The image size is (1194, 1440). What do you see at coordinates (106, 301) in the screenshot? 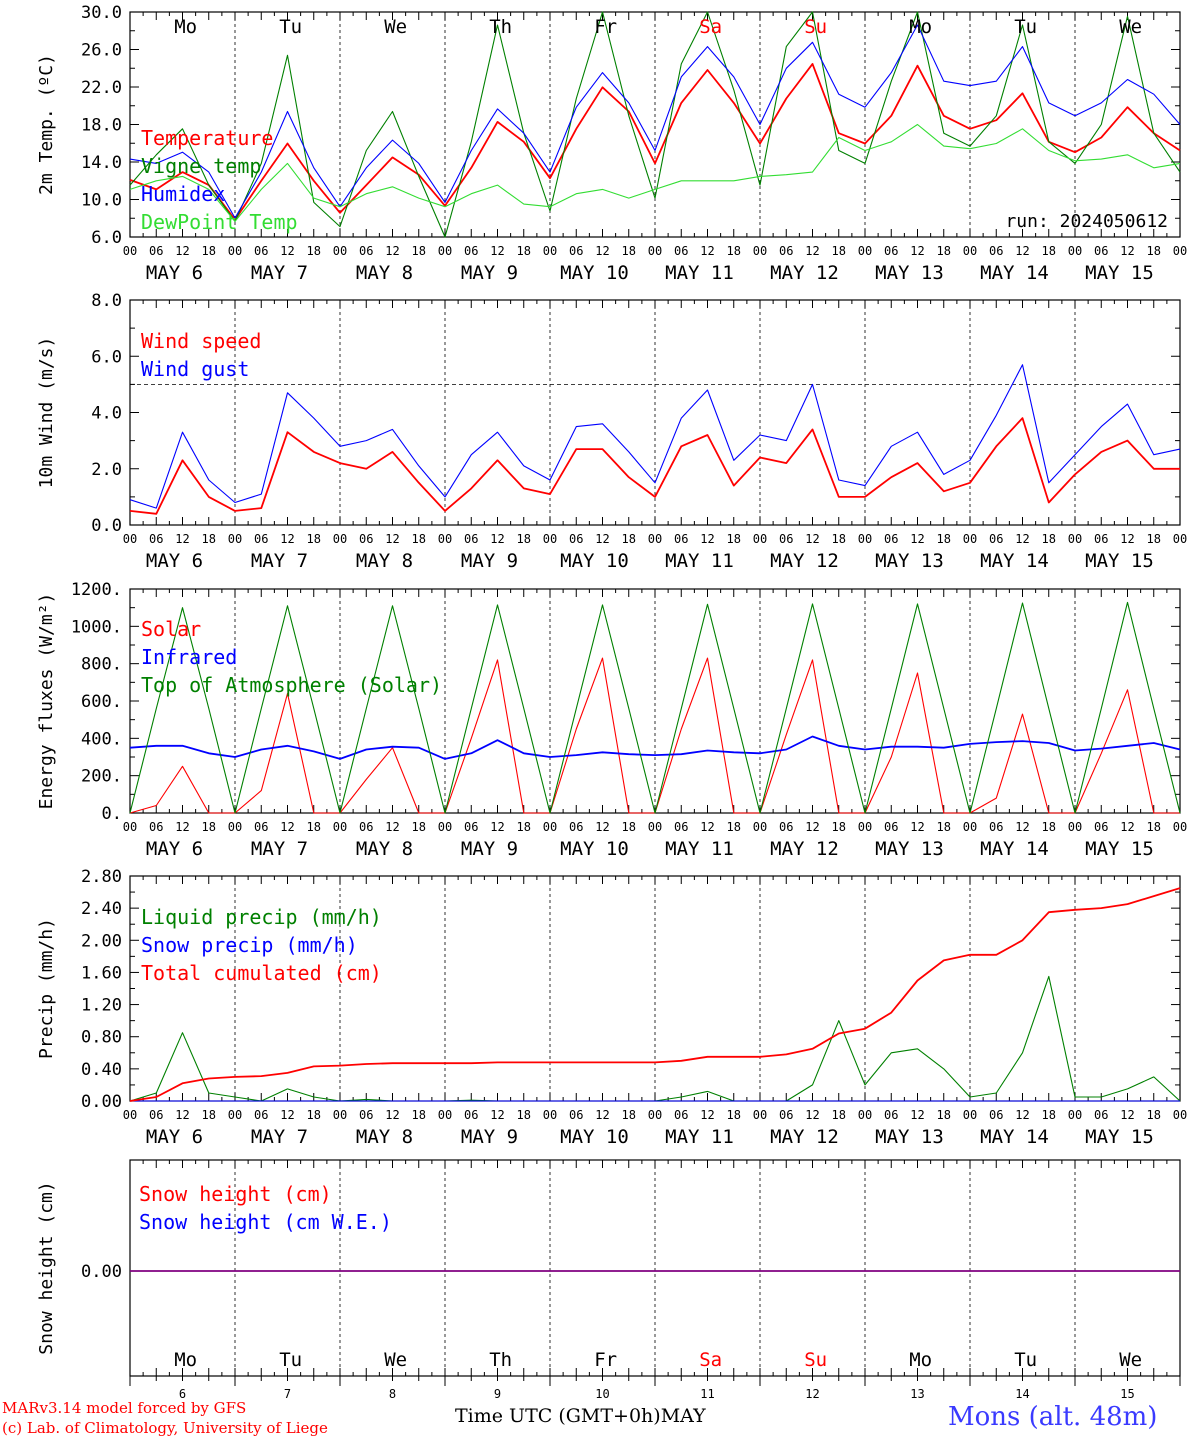
I see `y-tick-label: 8.0` at bounding box center [106, 301].